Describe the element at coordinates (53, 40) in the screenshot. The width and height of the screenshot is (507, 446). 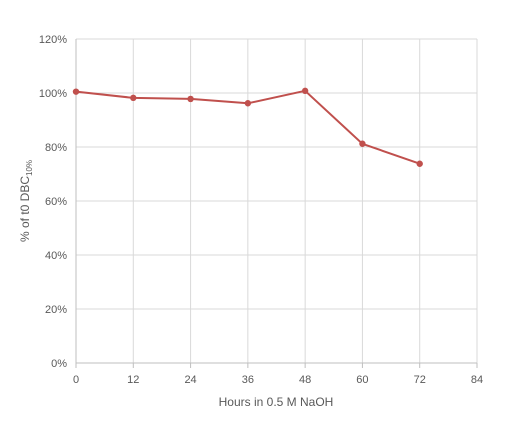
I see `y-tick-label: 120%` at that location.